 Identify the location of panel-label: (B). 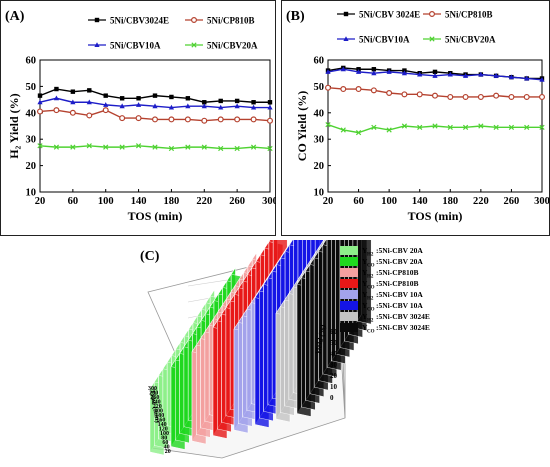
(295, 16).